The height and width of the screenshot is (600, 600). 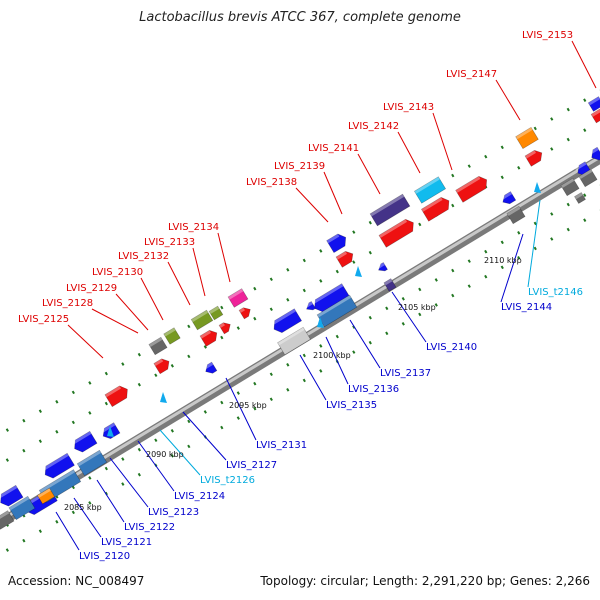 I want to click on tick-label: 2085 kbp, so click(x=83, y=507).